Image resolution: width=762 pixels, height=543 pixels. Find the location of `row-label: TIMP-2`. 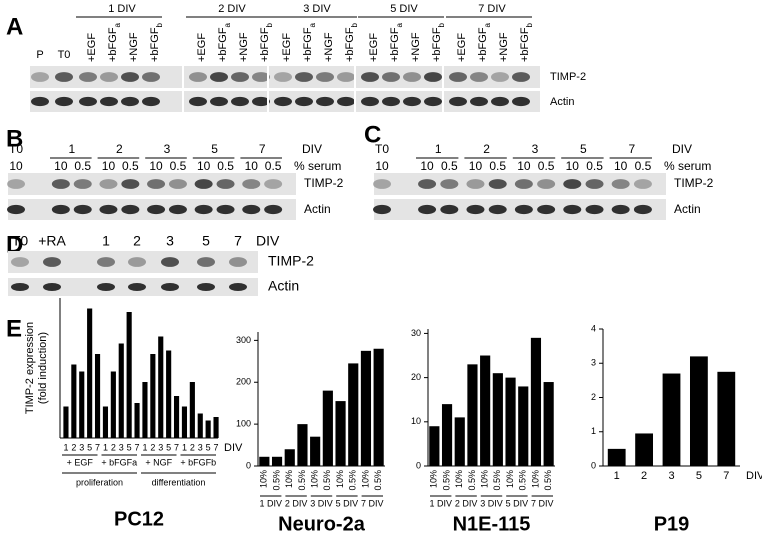

row-label: TIMP-2 is located at coordinates (291, 261).